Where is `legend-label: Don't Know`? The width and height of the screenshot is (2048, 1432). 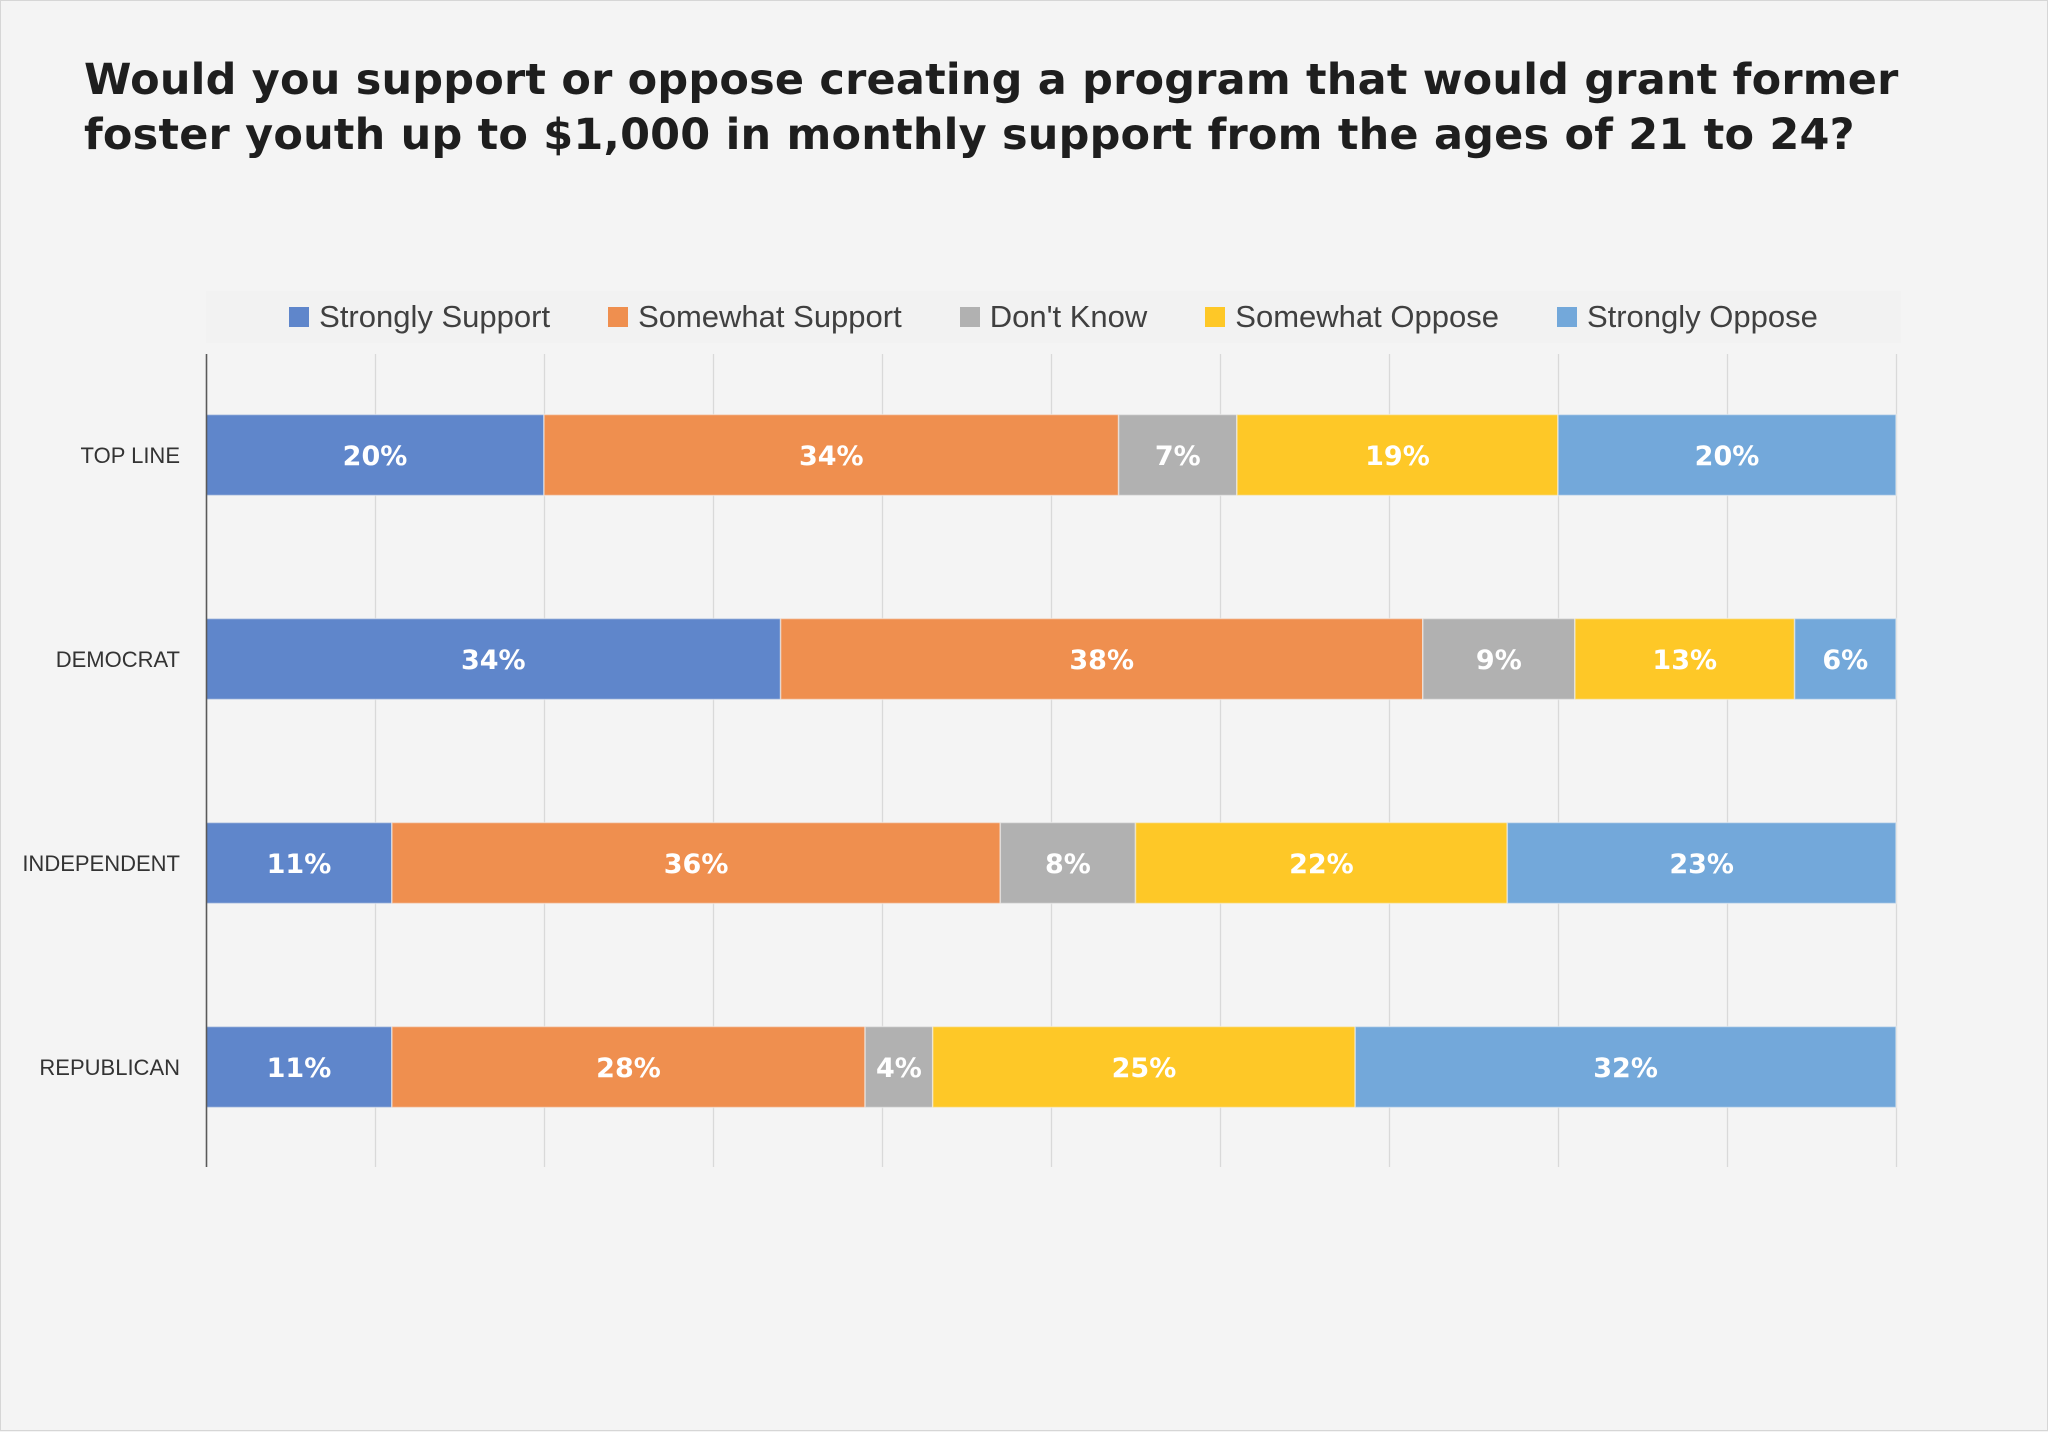
legend-label: Don't Know is located at coordinates (1068, 316).